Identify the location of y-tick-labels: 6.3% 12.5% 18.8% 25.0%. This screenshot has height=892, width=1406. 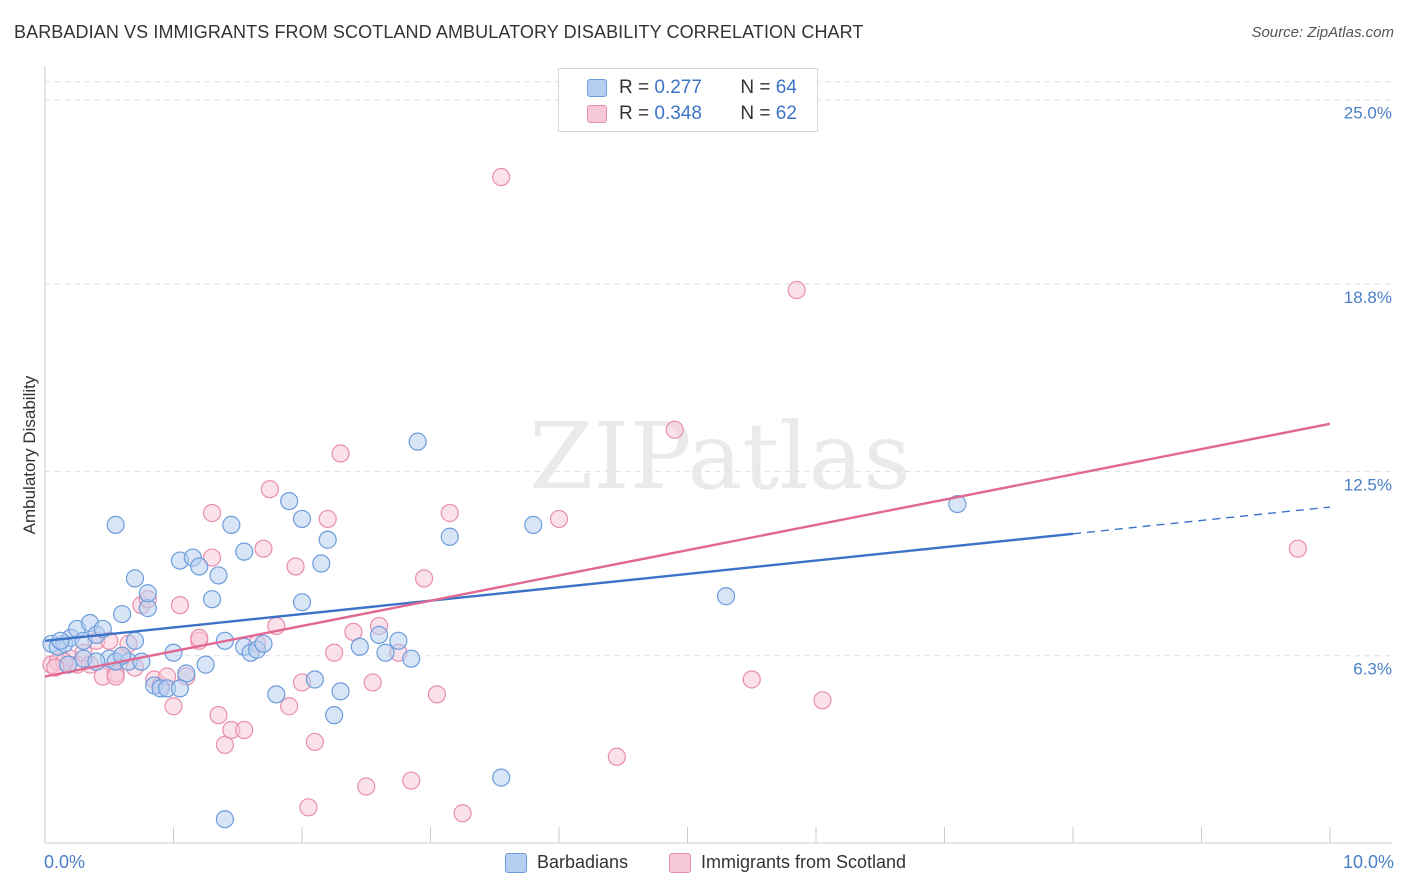
(1368, 391).